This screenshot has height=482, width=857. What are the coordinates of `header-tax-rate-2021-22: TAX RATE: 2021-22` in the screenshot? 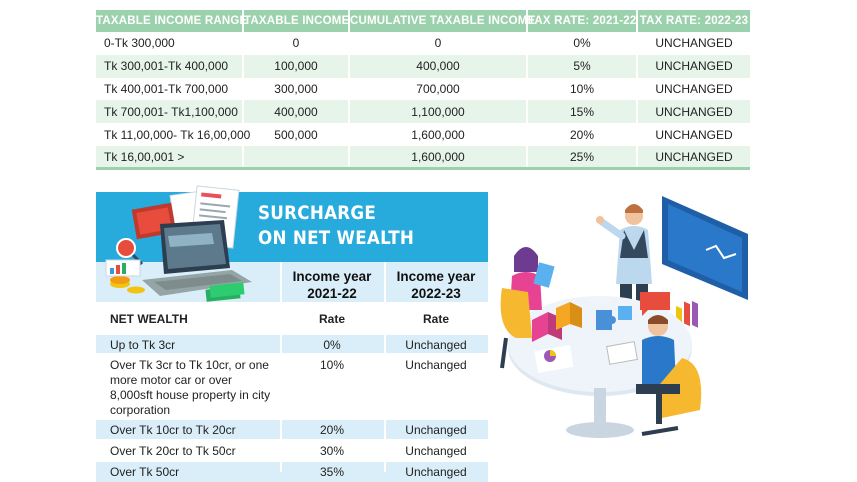 It's located at (582, 21).